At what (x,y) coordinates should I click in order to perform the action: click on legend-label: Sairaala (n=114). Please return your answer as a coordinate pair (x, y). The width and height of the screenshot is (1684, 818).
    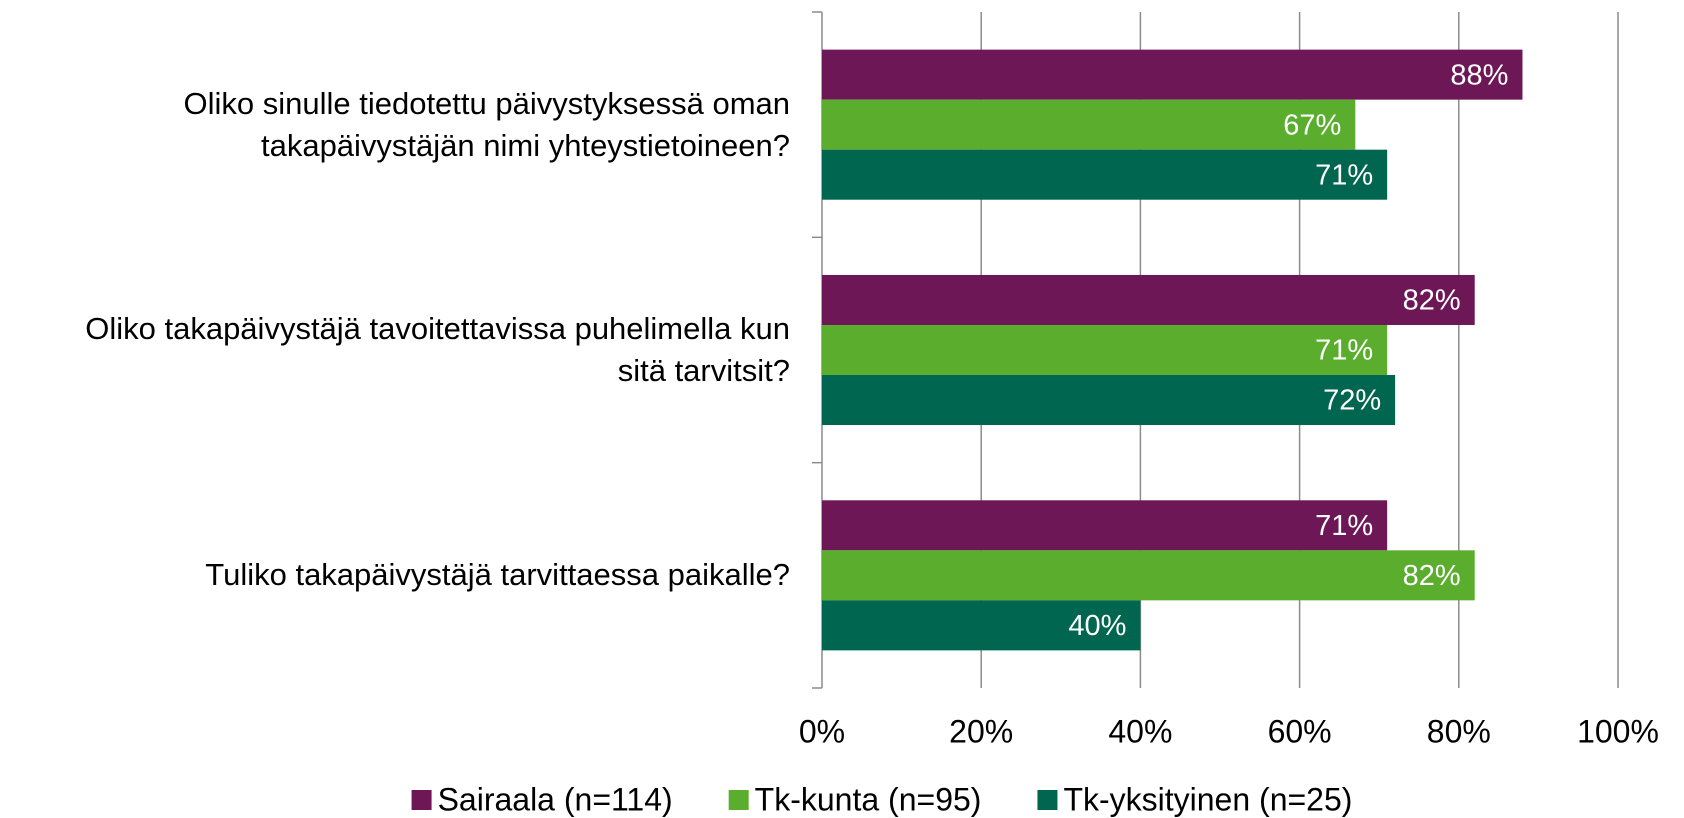
    Looking at the image, I should click on (555, 799).